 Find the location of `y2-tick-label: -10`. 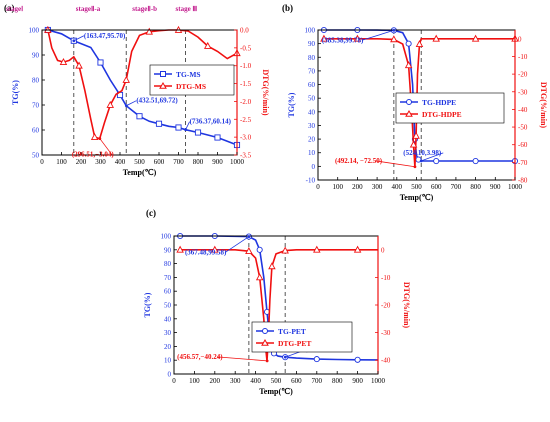

y2-tick-label: -10 is located at coordinates (386, 278).